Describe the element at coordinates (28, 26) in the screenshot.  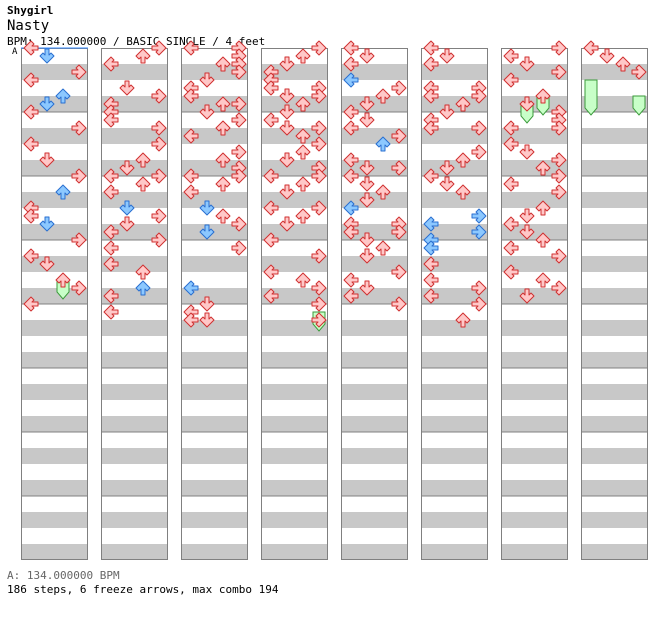
I see `song-title: Nasty` at that location.